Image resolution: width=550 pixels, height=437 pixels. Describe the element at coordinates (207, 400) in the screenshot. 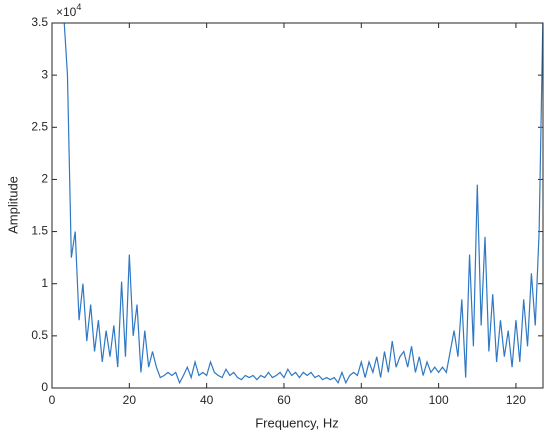

I see `x-tick-label: 40` at that location.